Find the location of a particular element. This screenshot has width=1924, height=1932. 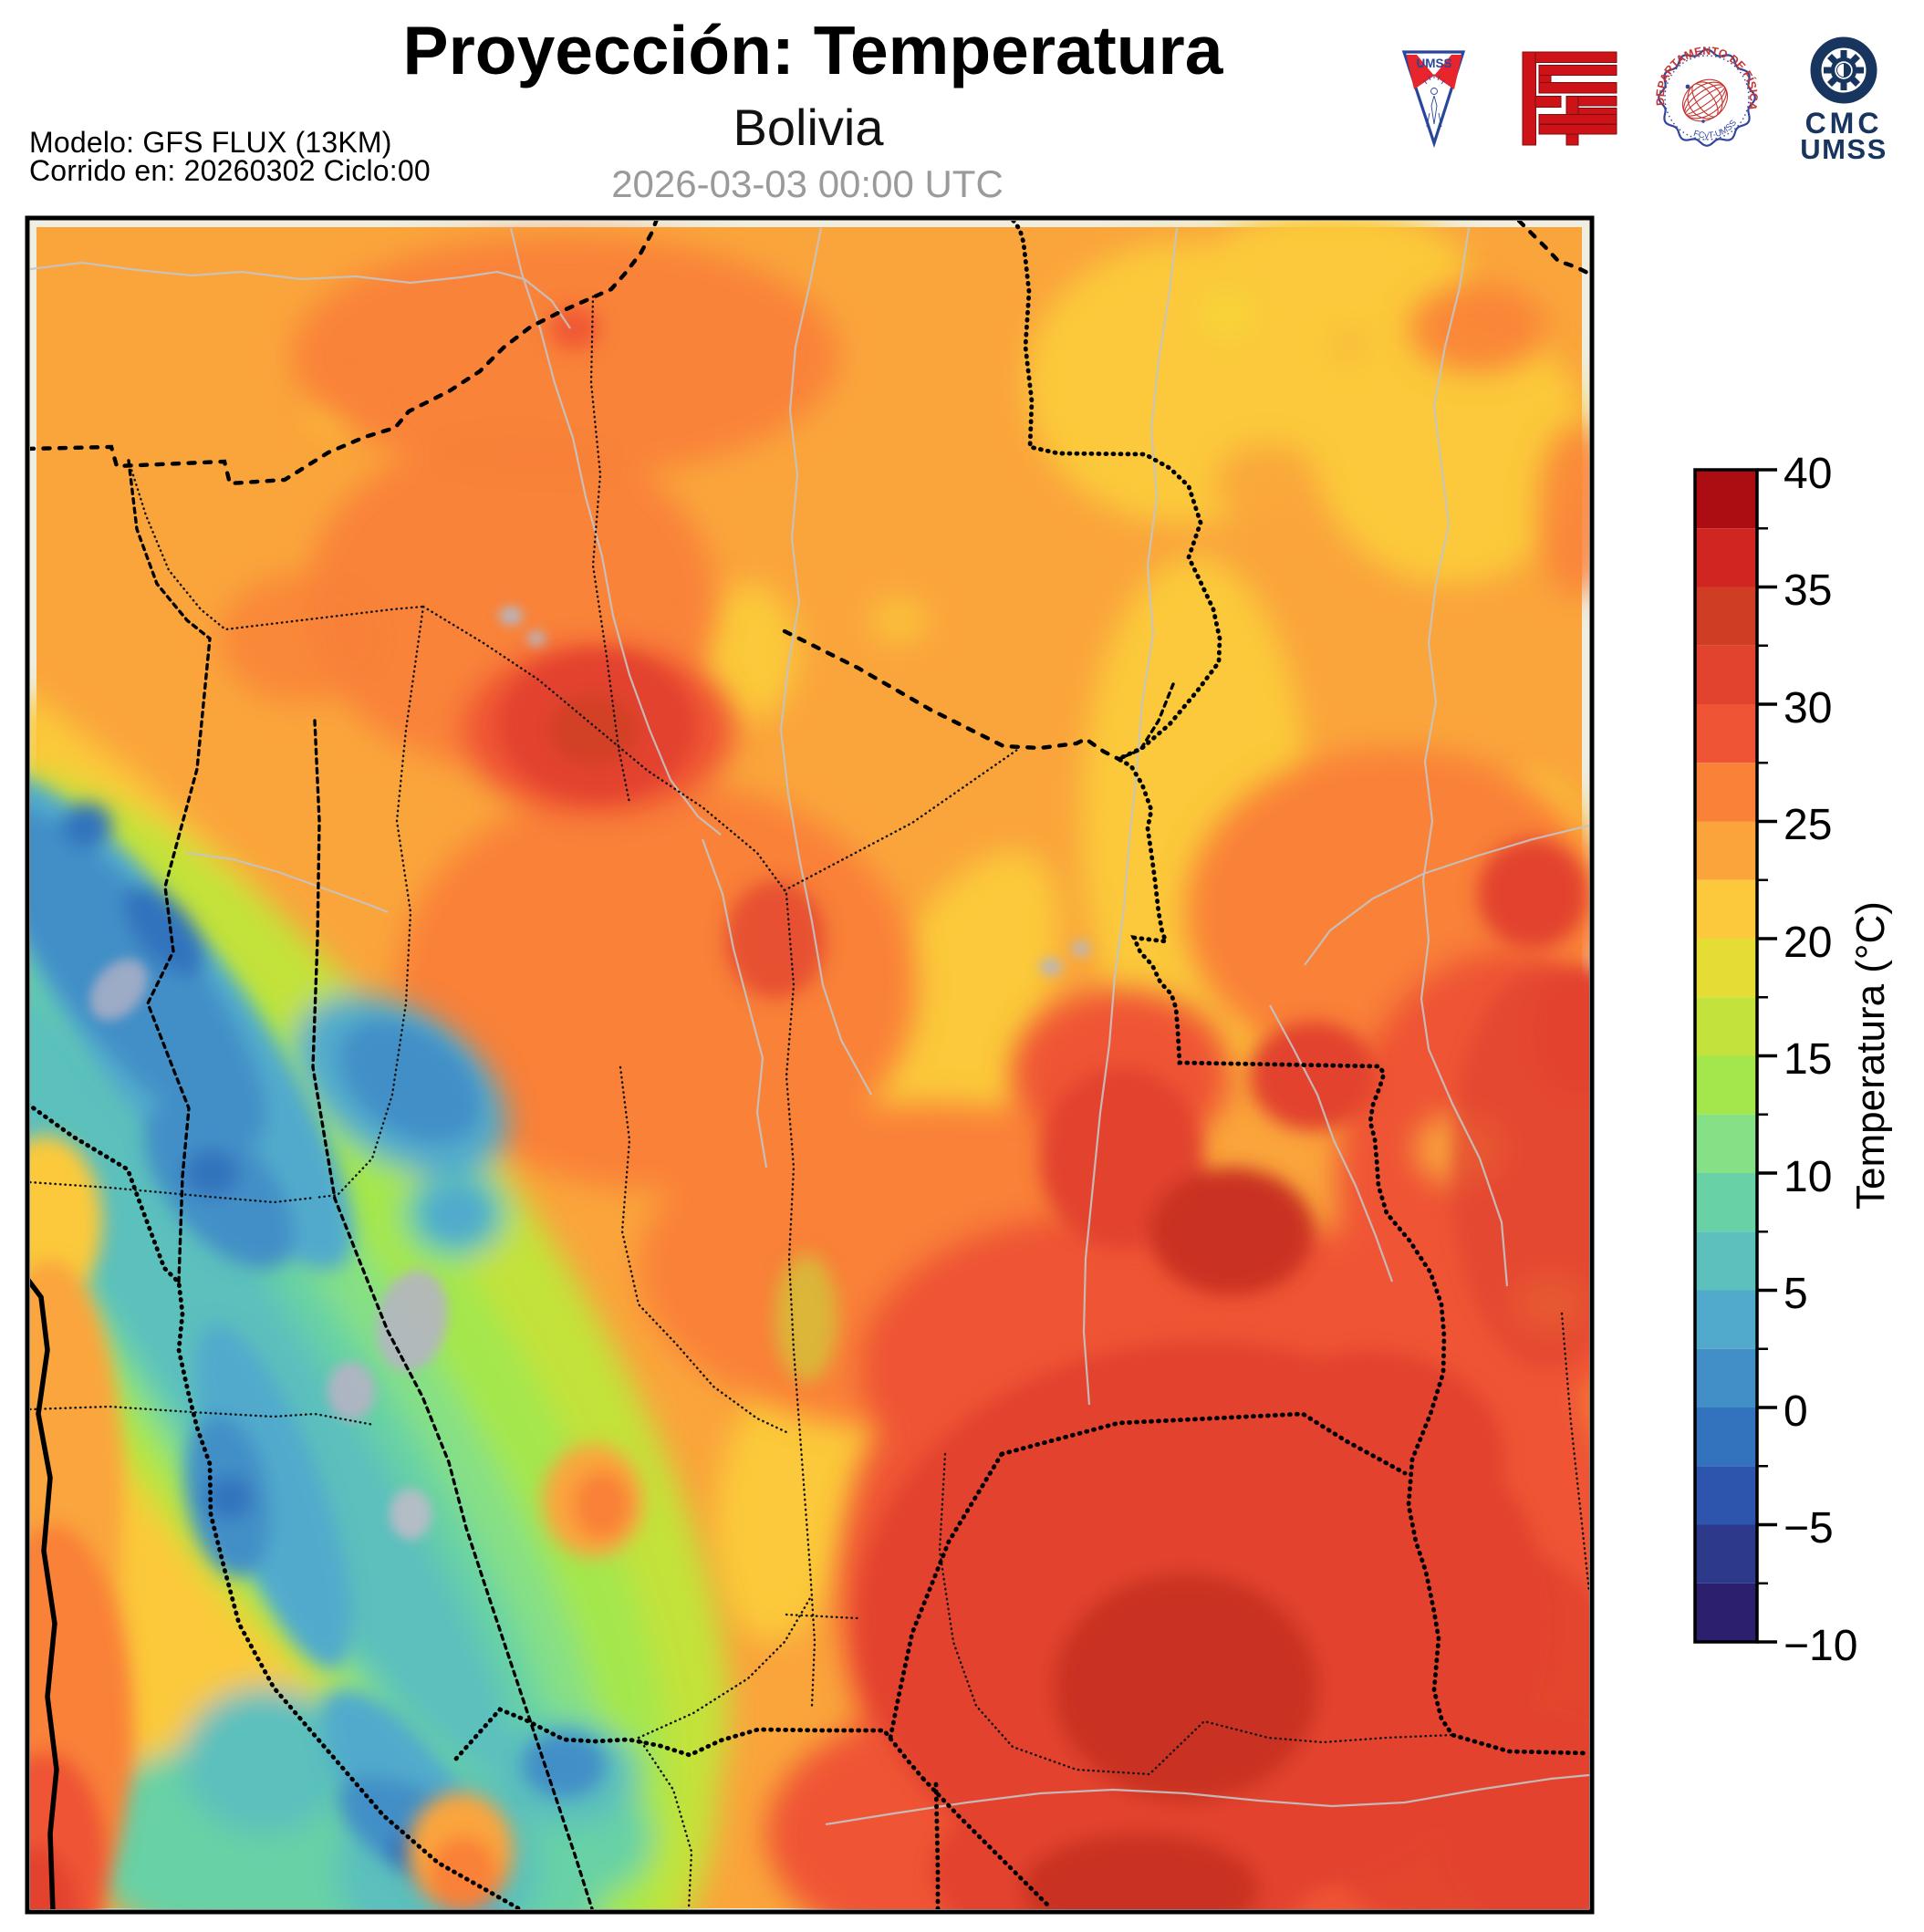

svg-text: 15 is located at coordinates (1808, 1059).